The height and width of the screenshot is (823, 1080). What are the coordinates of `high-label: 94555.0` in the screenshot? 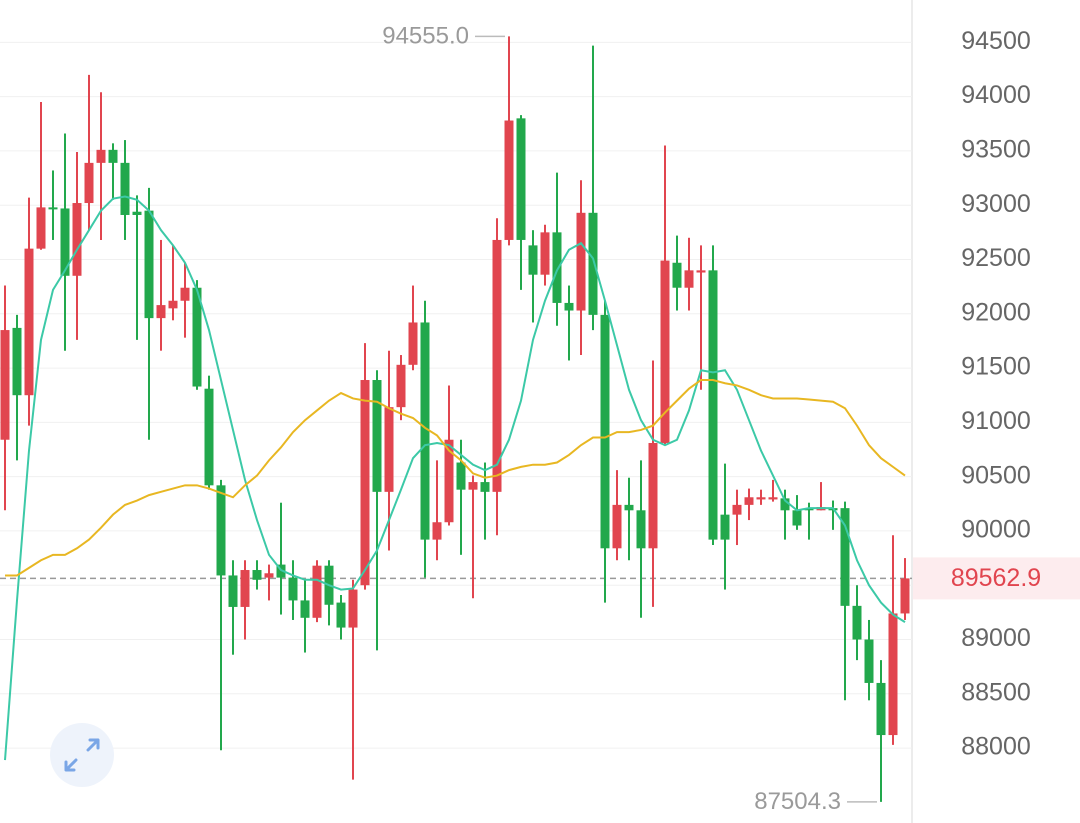 It's located at (425, 36).